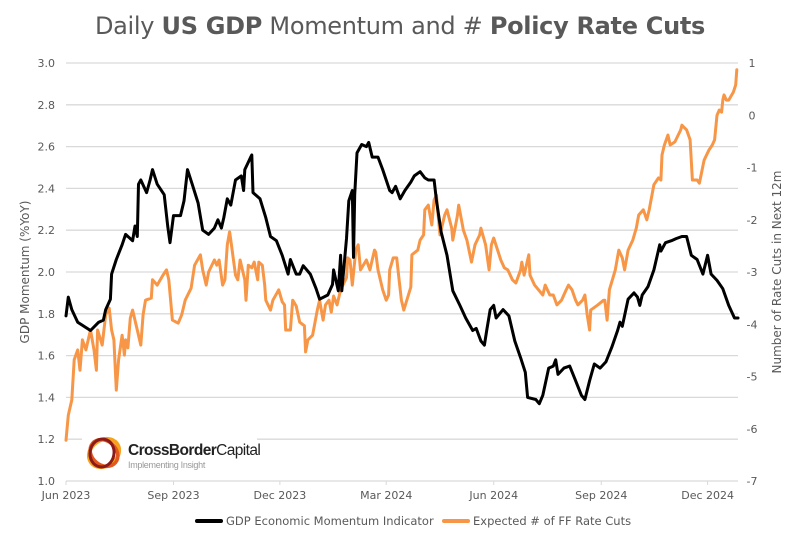 The width and height of the screenshot is (800, 546). I want to click on y-left-tick-label: 1.8, so click(47, 314).